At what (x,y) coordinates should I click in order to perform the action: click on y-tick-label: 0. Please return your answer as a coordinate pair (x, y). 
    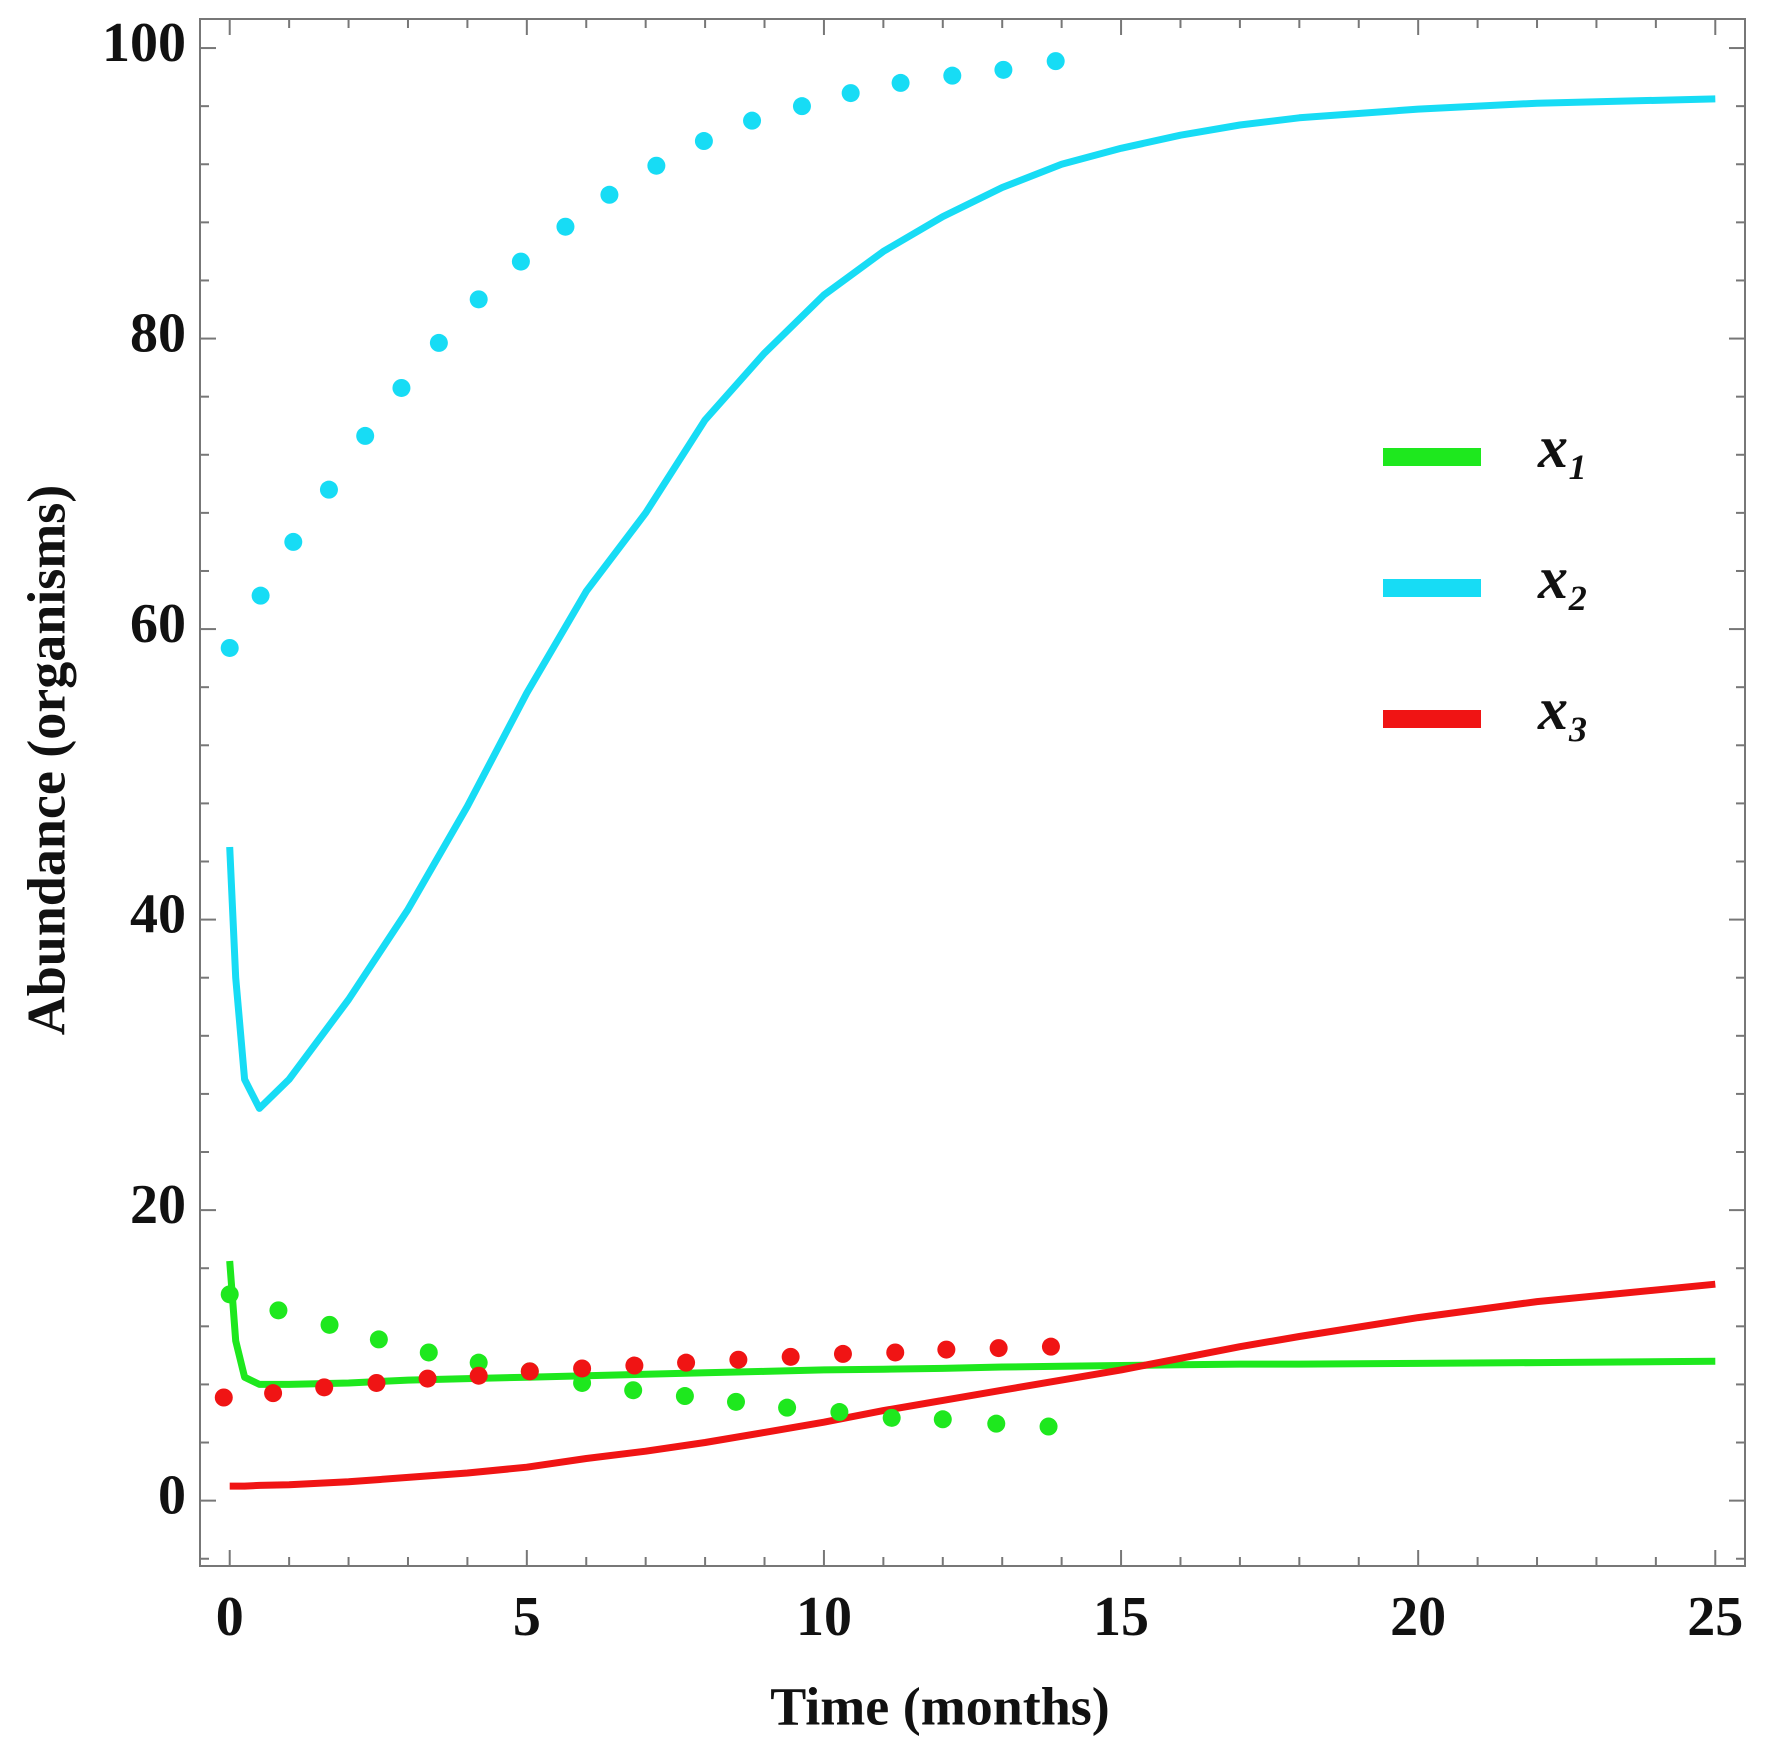
    Looking at the image, I should click on (172, 1495).